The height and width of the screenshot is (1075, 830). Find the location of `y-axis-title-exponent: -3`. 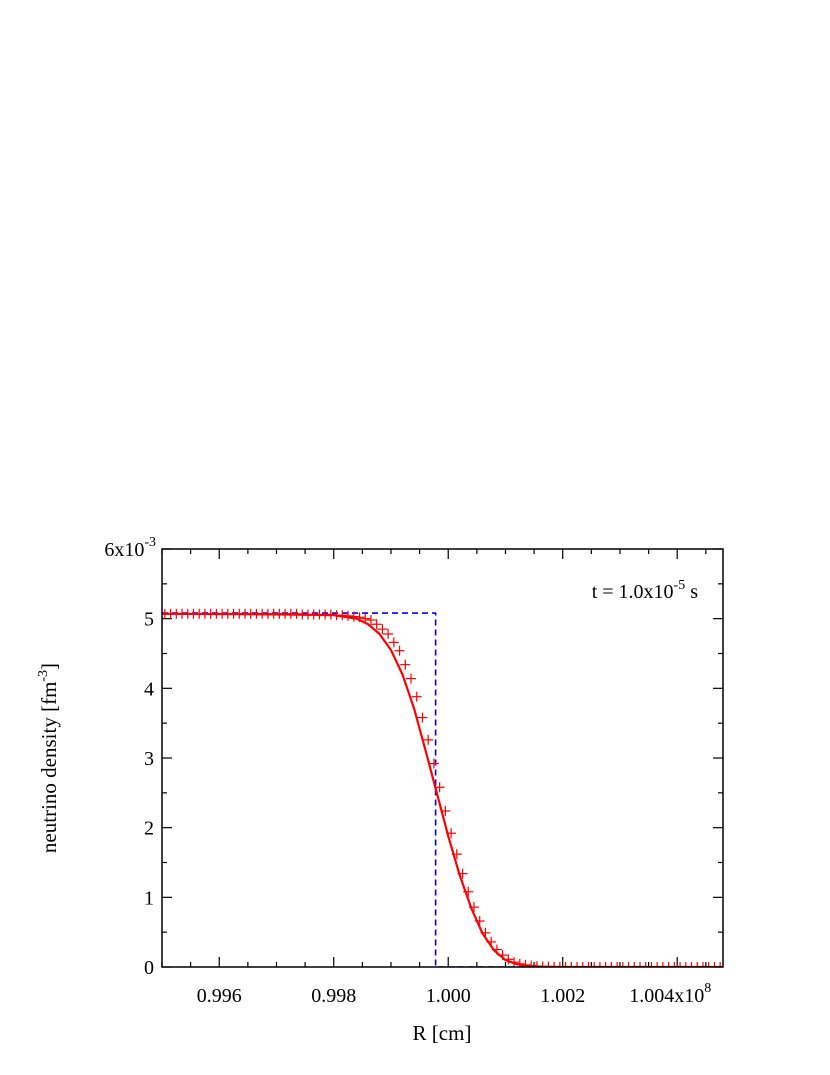

y-axis-title-exponent: -3 is located at coordinates (43, 676).